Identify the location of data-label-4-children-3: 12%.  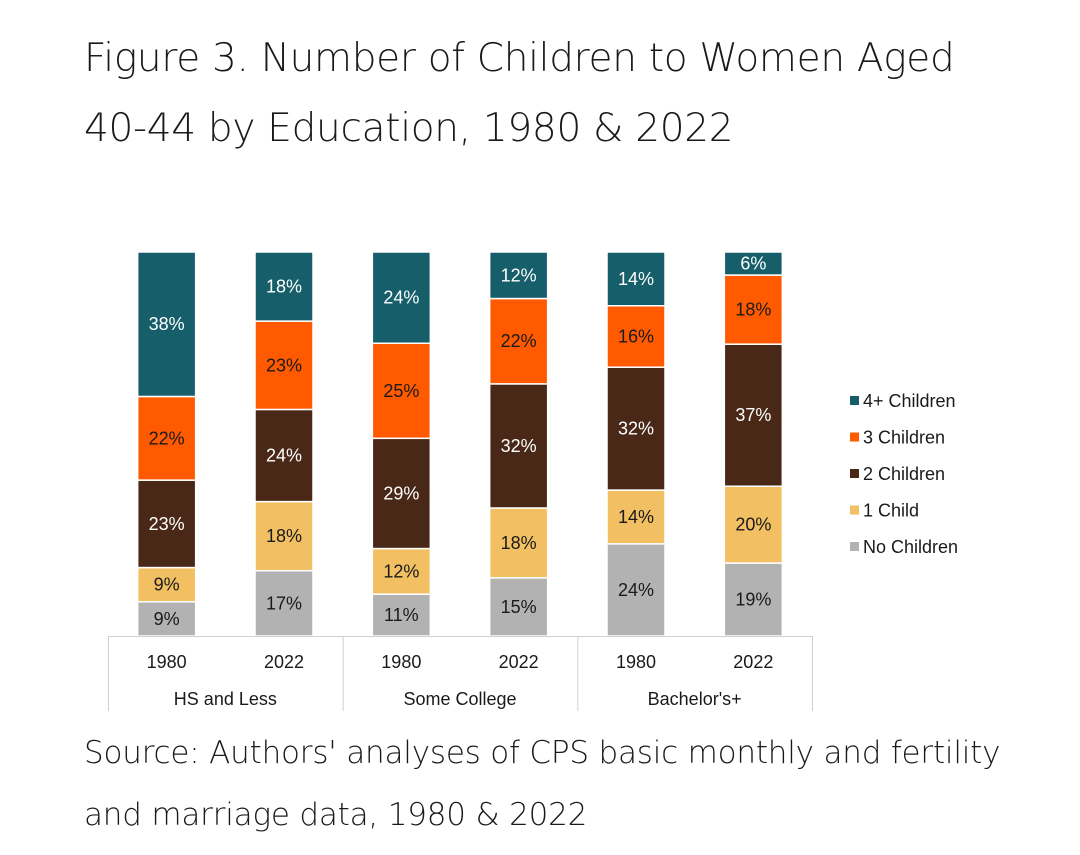
(519, 275).